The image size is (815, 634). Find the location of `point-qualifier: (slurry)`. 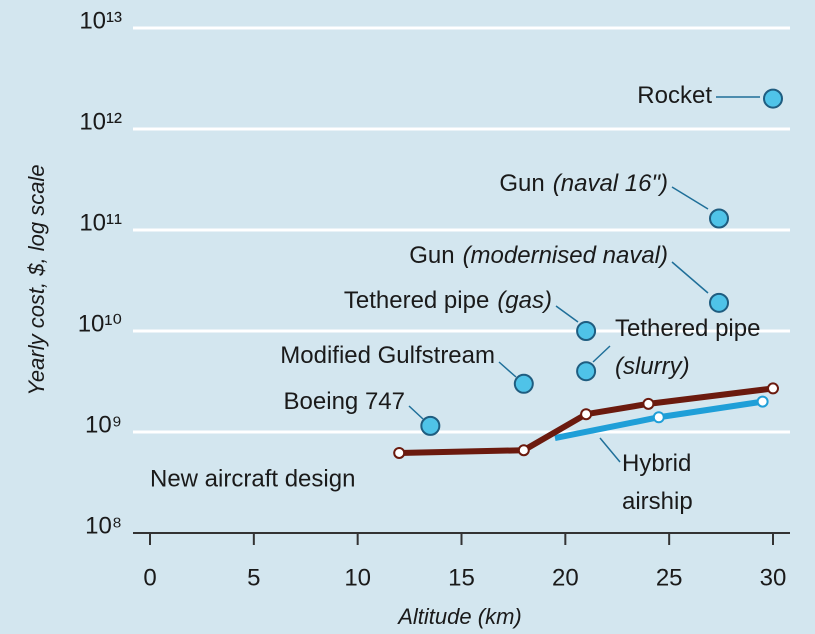

point-qualifier: (slurry) is located at coordinates (652, 366).